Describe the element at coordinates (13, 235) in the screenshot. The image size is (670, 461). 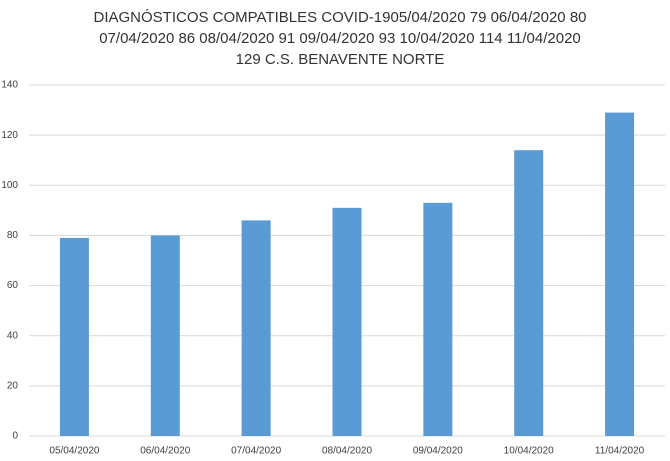
I see `y-tick-label: 80` at that location.